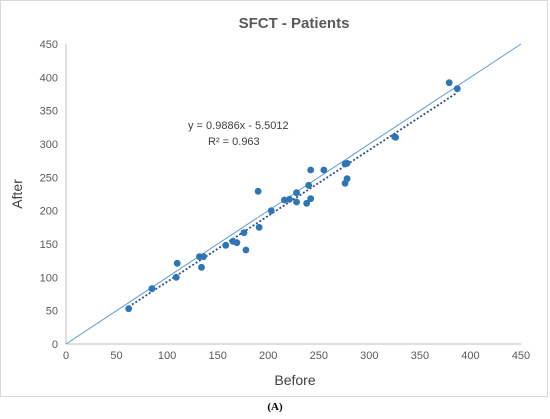 This screenshot has height=419, width=550. I want to click on y-tick-label: 250, so click(49, 178).